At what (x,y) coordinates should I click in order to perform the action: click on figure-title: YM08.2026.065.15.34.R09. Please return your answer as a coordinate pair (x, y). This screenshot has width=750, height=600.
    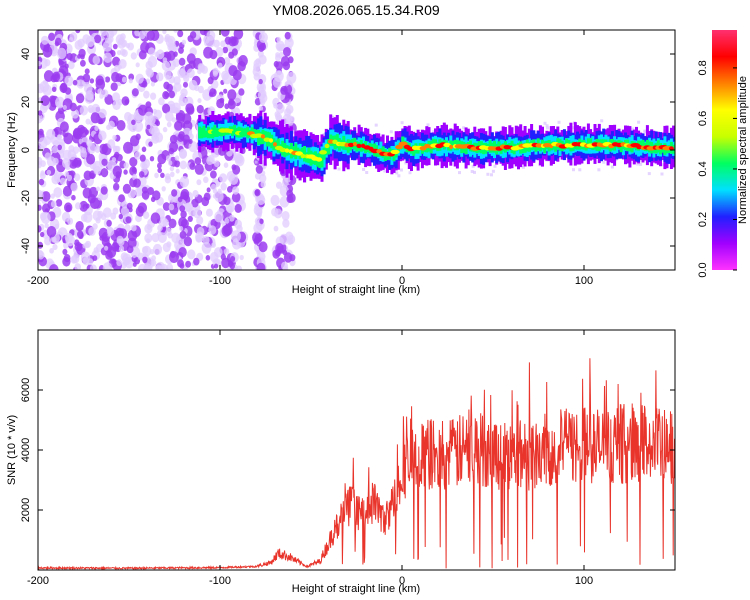
    Looking at the image, I should click on (356, 10).